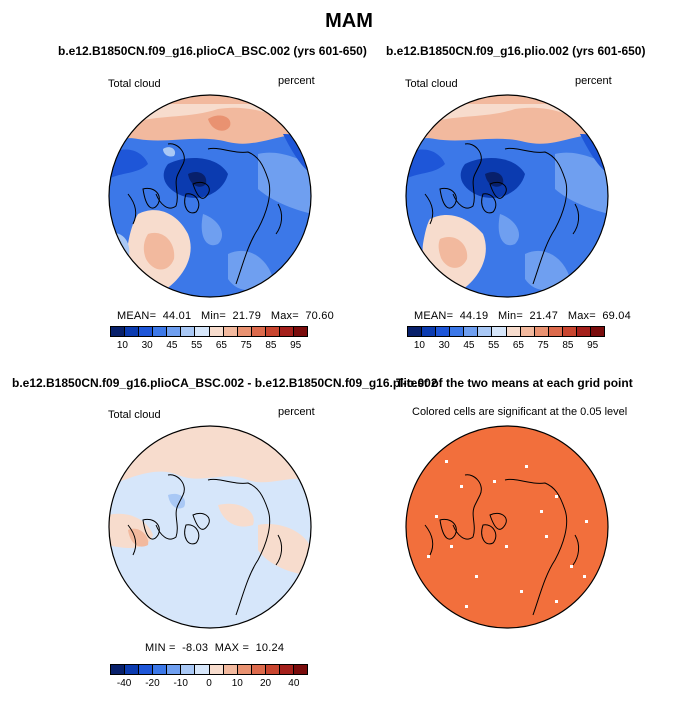  Describe the element at coordinates (294, 683) in the screenshot. I see `colorbar-tick-label: 40` at that location.